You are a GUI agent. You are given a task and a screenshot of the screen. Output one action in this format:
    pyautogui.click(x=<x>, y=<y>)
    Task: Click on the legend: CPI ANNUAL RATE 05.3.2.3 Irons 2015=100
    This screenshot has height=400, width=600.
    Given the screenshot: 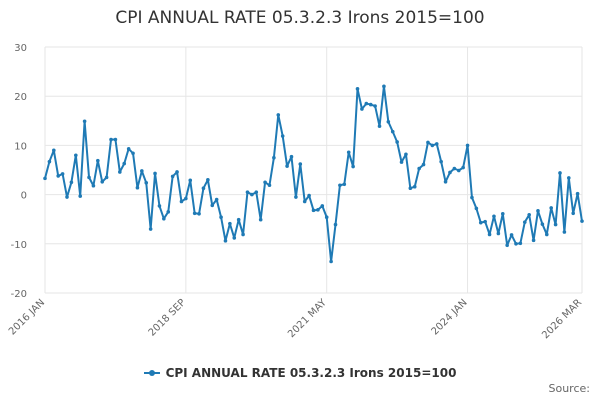 What is the action you would take?
    pyautogui.click(x=300, y=373)
    